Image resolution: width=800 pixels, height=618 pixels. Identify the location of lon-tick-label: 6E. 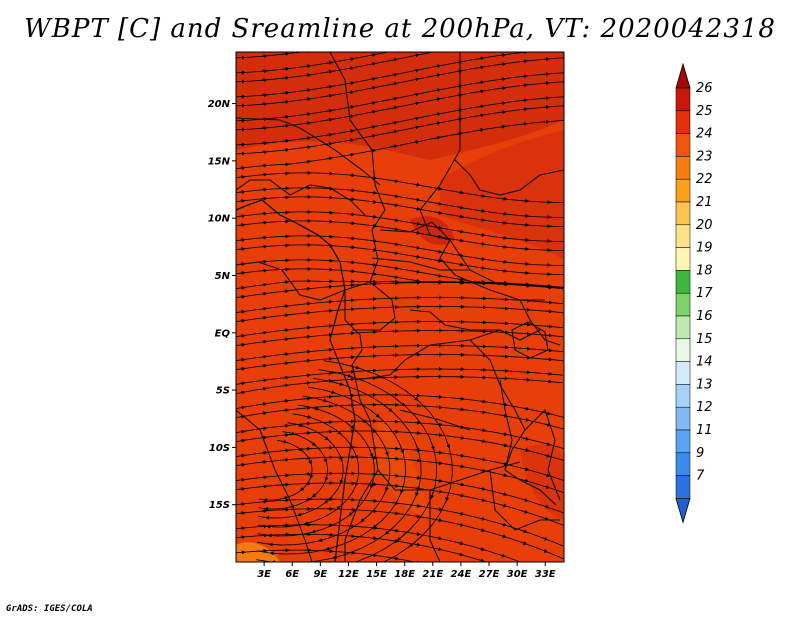
(292, 574).